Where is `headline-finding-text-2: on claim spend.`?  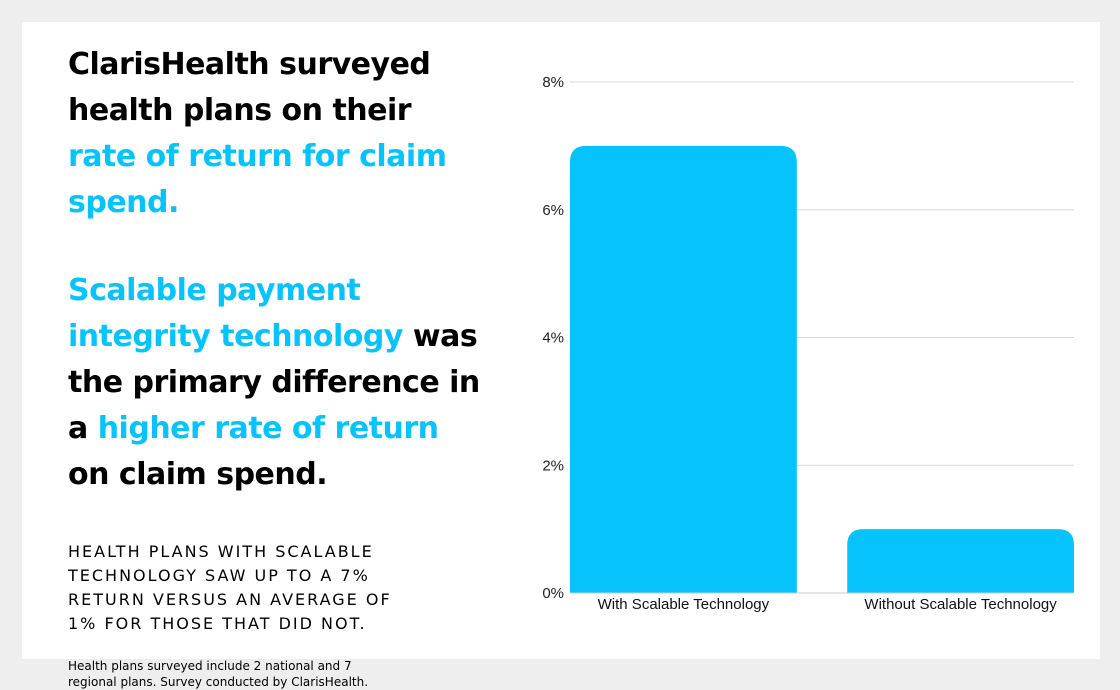
headline-finding-text-2: on claim spend. is located at coordinates (198, 474).